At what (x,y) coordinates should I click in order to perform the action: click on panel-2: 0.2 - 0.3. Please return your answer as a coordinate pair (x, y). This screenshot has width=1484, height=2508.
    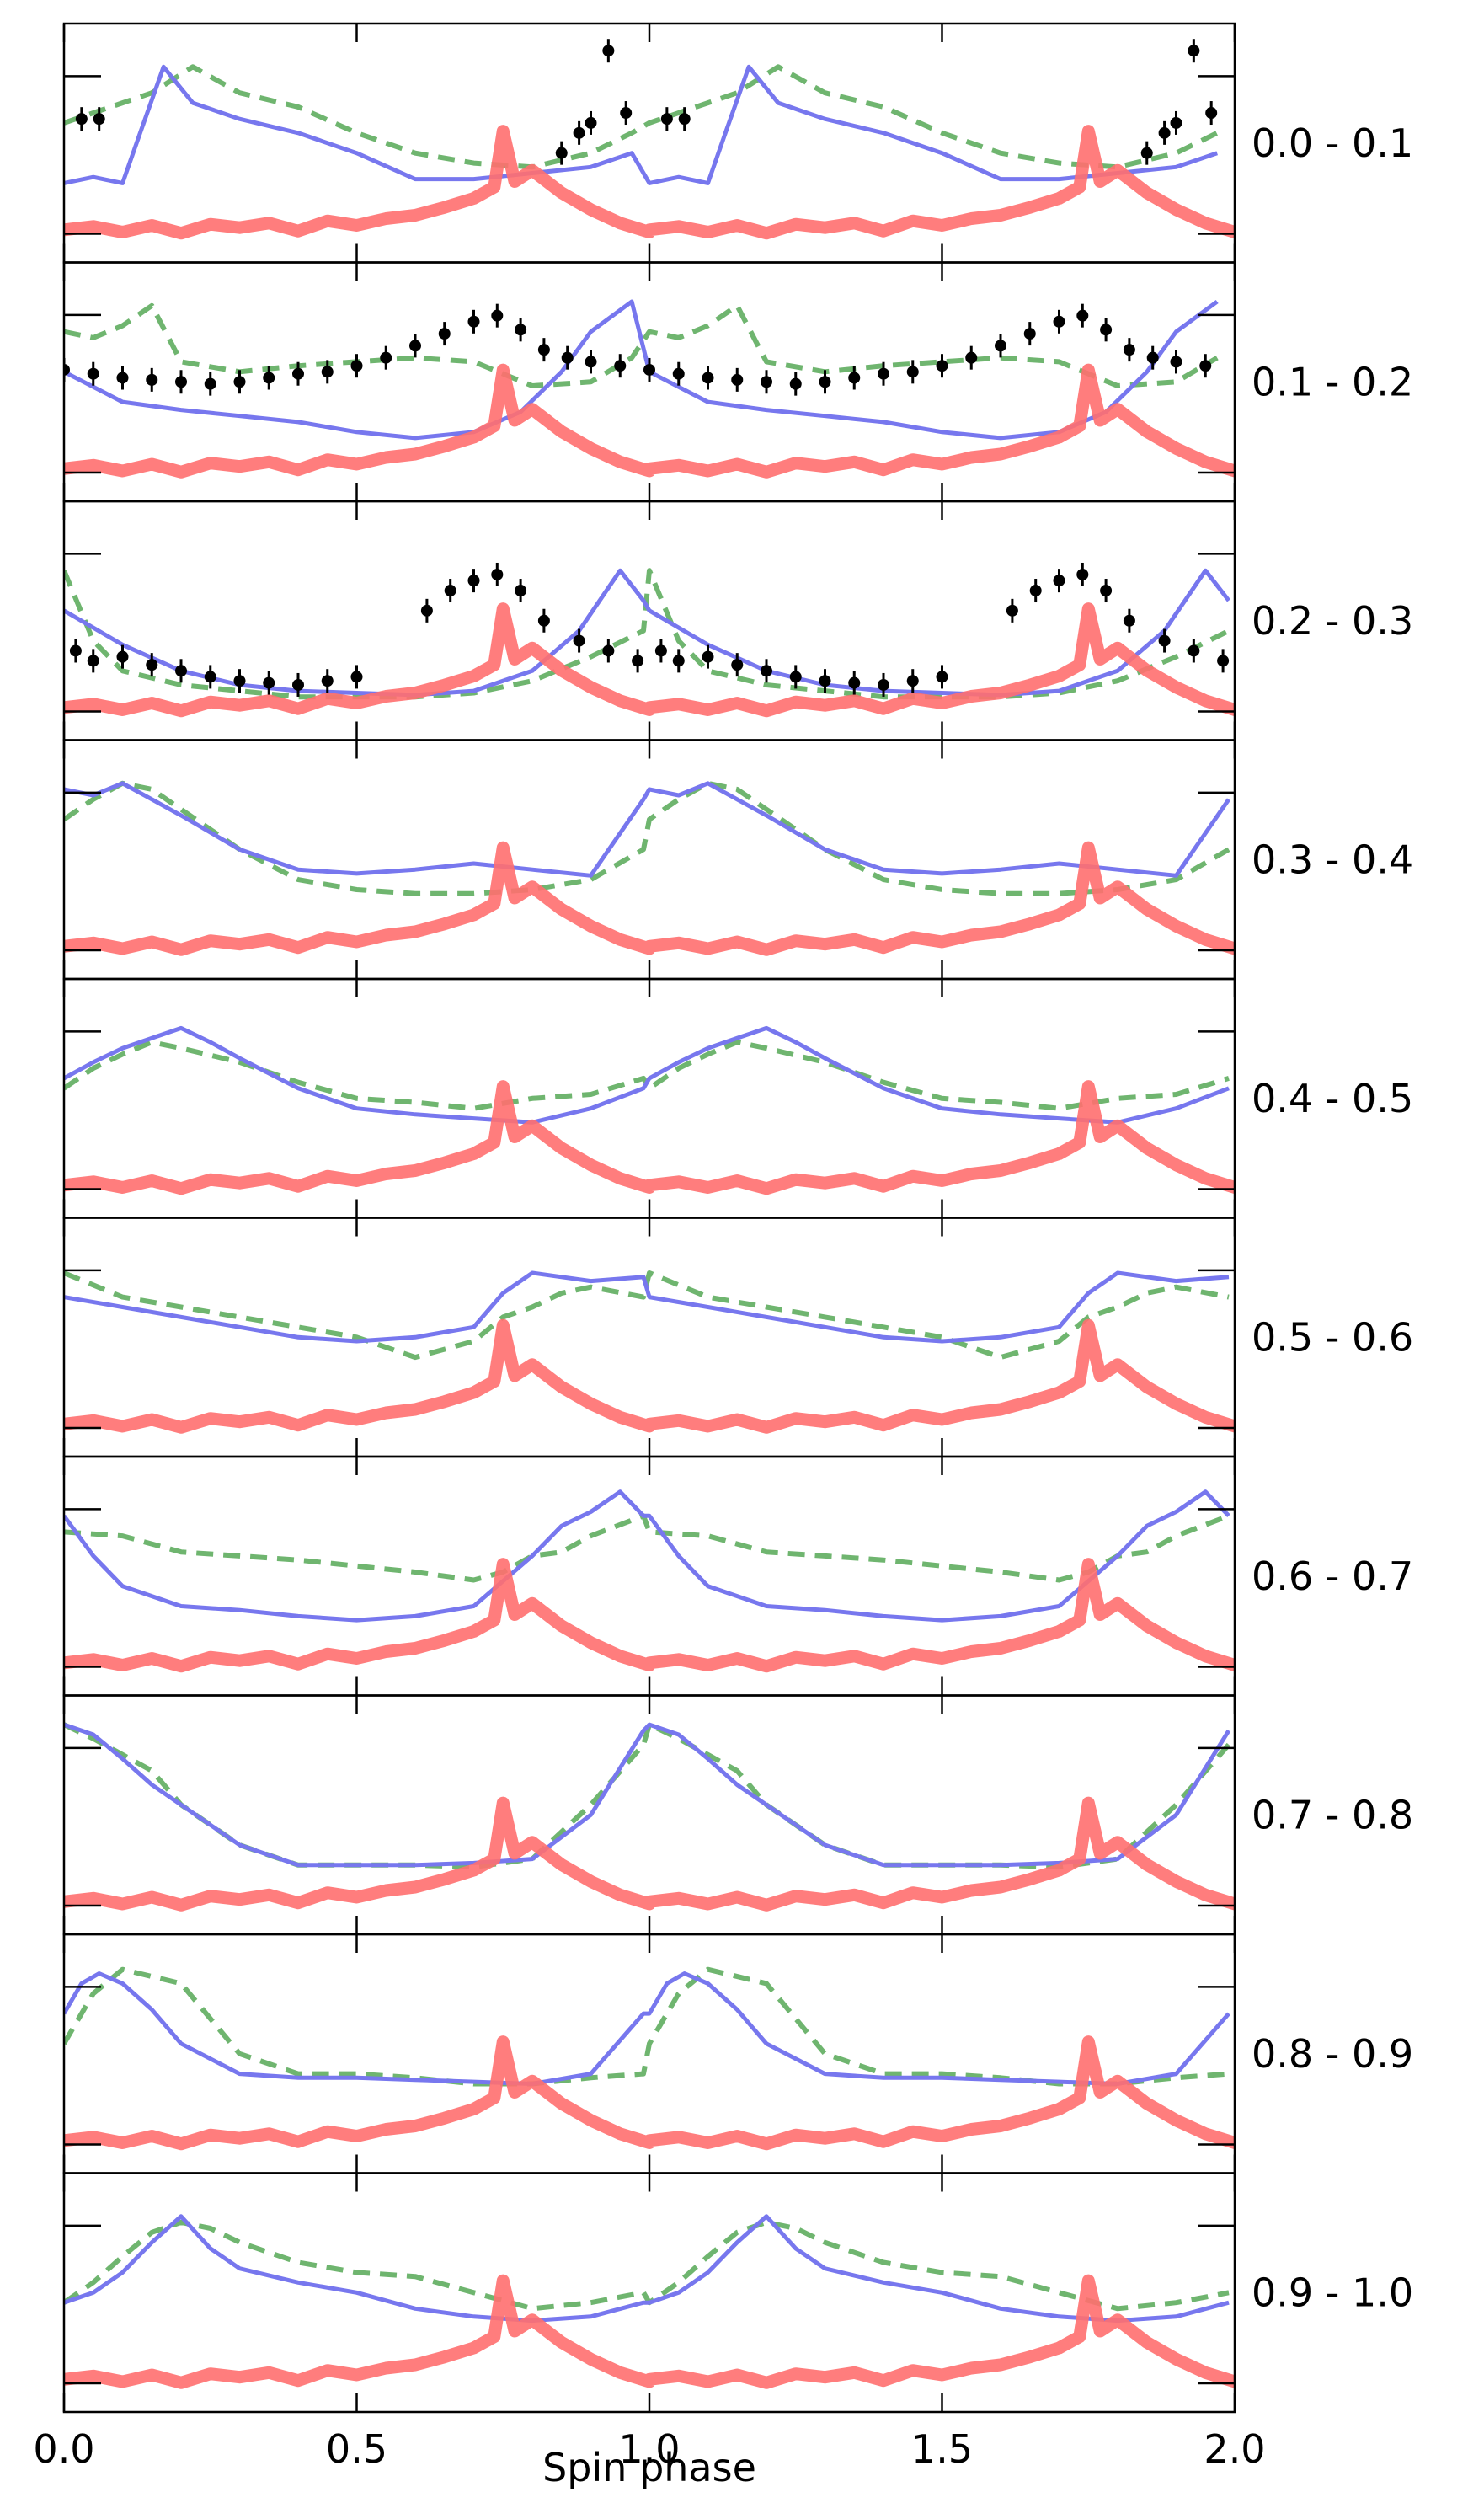
    Looking at the image, I should click on (738, 620).